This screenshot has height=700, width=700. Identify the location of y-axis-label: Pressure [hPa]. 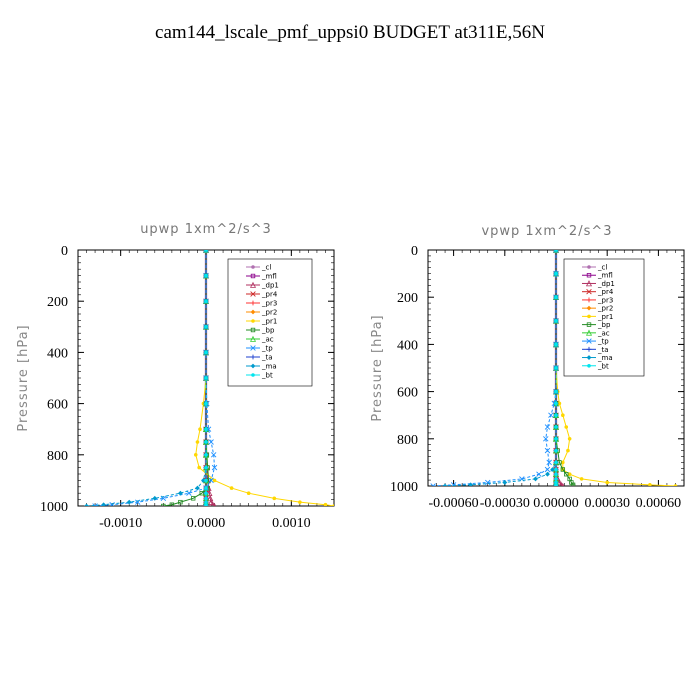
(377, 367).